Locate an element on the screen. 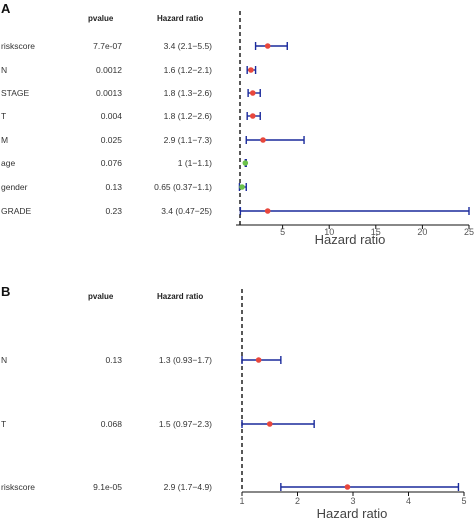  row-hazard-ratio-text: 0.65 (0.37−1.1) is located at coordinates (183, 187).